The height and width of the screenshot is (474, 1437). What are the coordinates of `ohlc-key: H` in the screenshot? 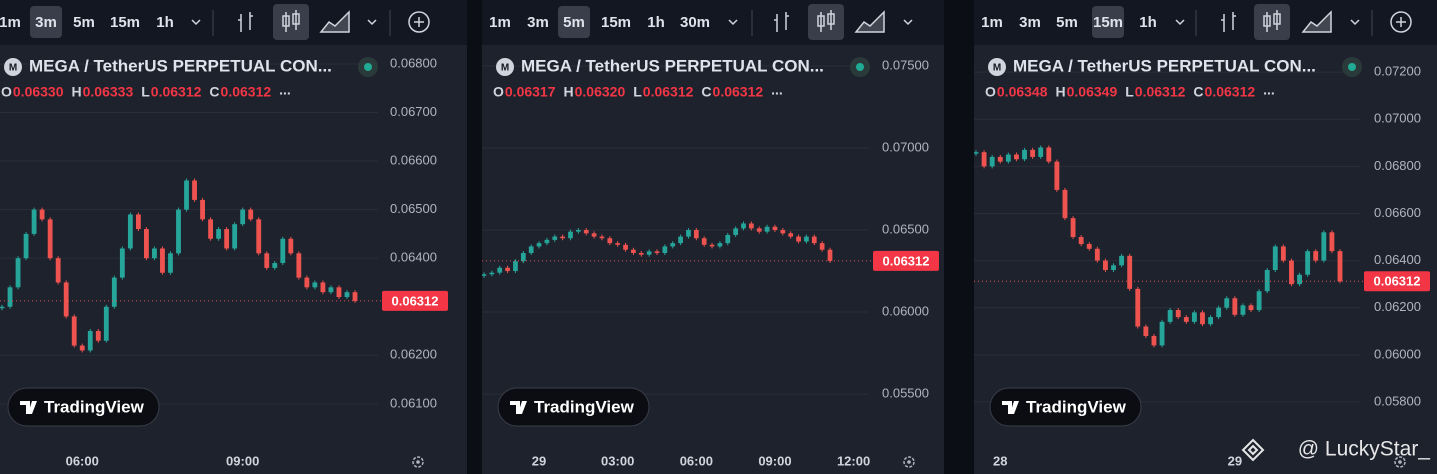 It's located at (569, 92).